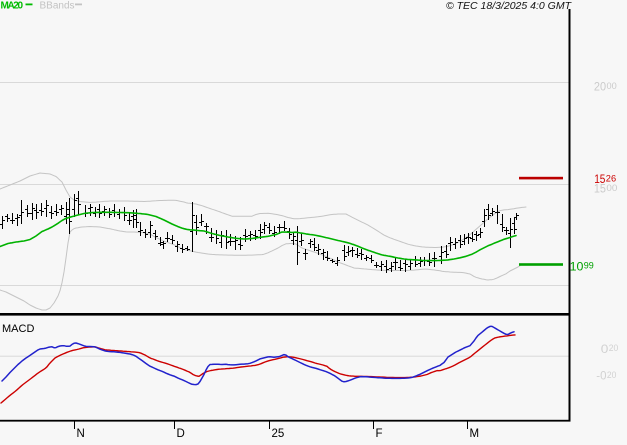 The width and height of the screenshot is (627, 445). Describe the element at coordinates (18, 329) in the screenshot. I see `svg-text: MACD` at that location.